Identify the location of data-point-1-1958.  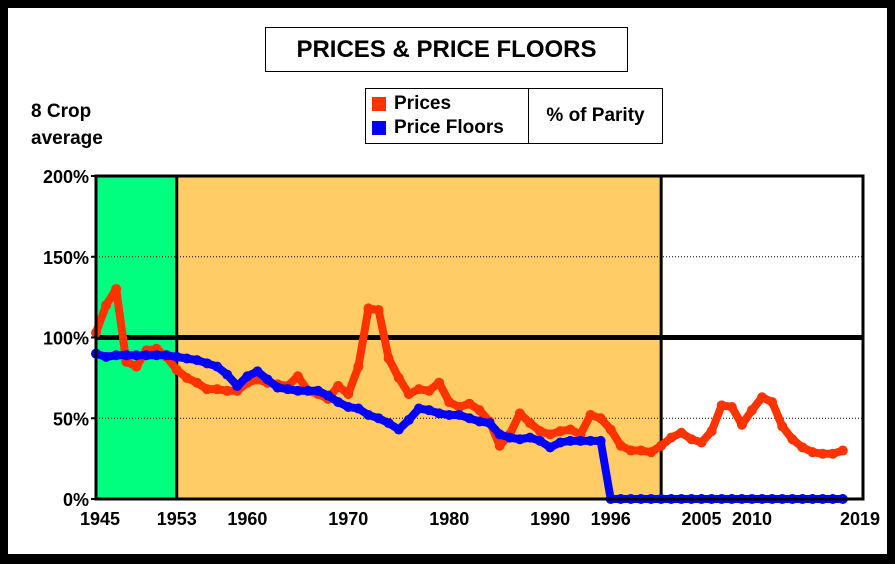
(227, 374).